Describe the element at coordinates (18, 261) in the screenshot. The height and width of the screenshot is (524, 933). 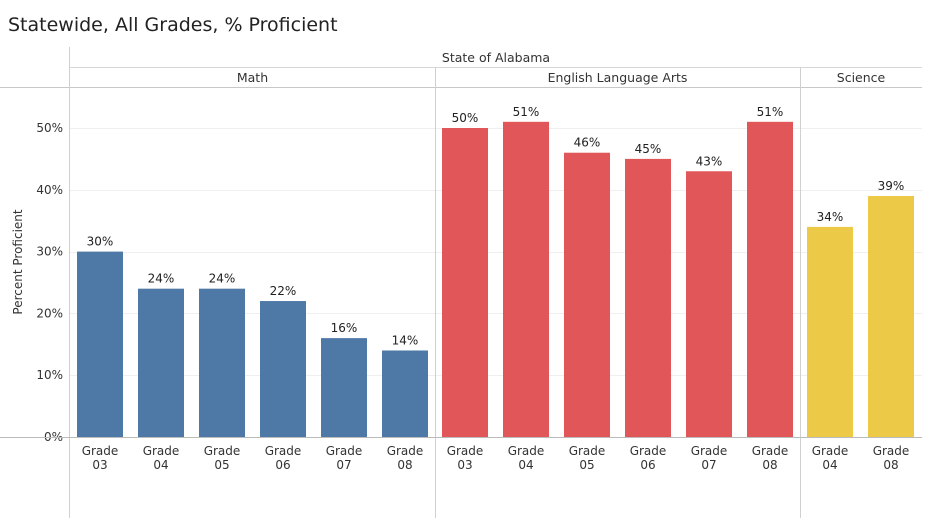
I see `y-axis-label: Percent Proficient` at that location.